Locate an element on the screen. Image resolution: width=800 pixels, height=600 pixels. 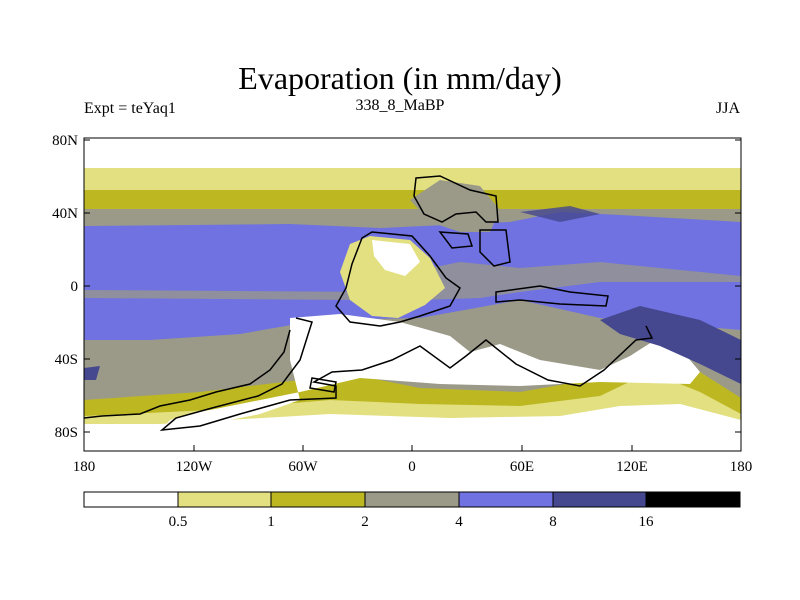
colorbar: 0.5 1 2 4 8 16 is located at coordinates (412, 510).